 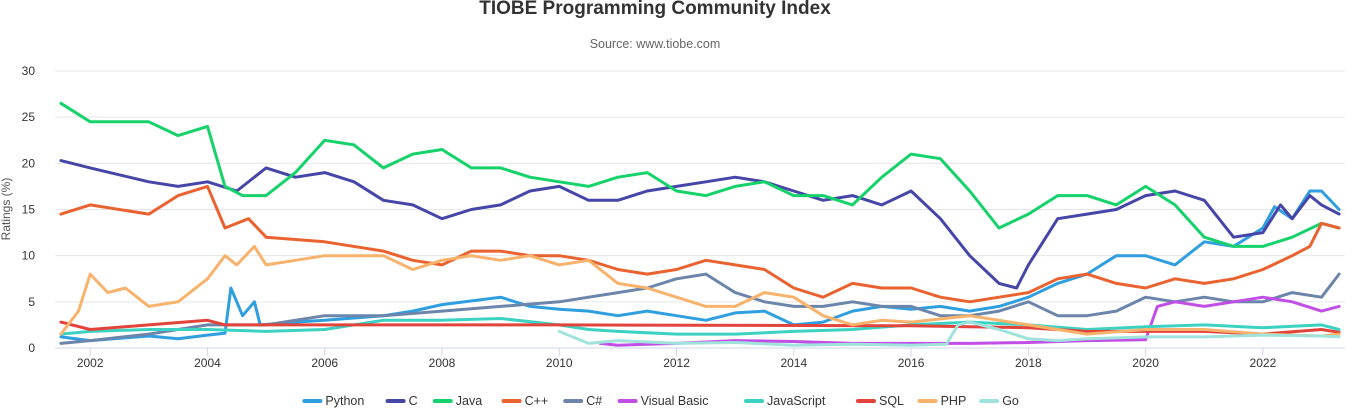 I want to click on chart-title: TIOBE Programming Community Index, so click(x=655, y=9).